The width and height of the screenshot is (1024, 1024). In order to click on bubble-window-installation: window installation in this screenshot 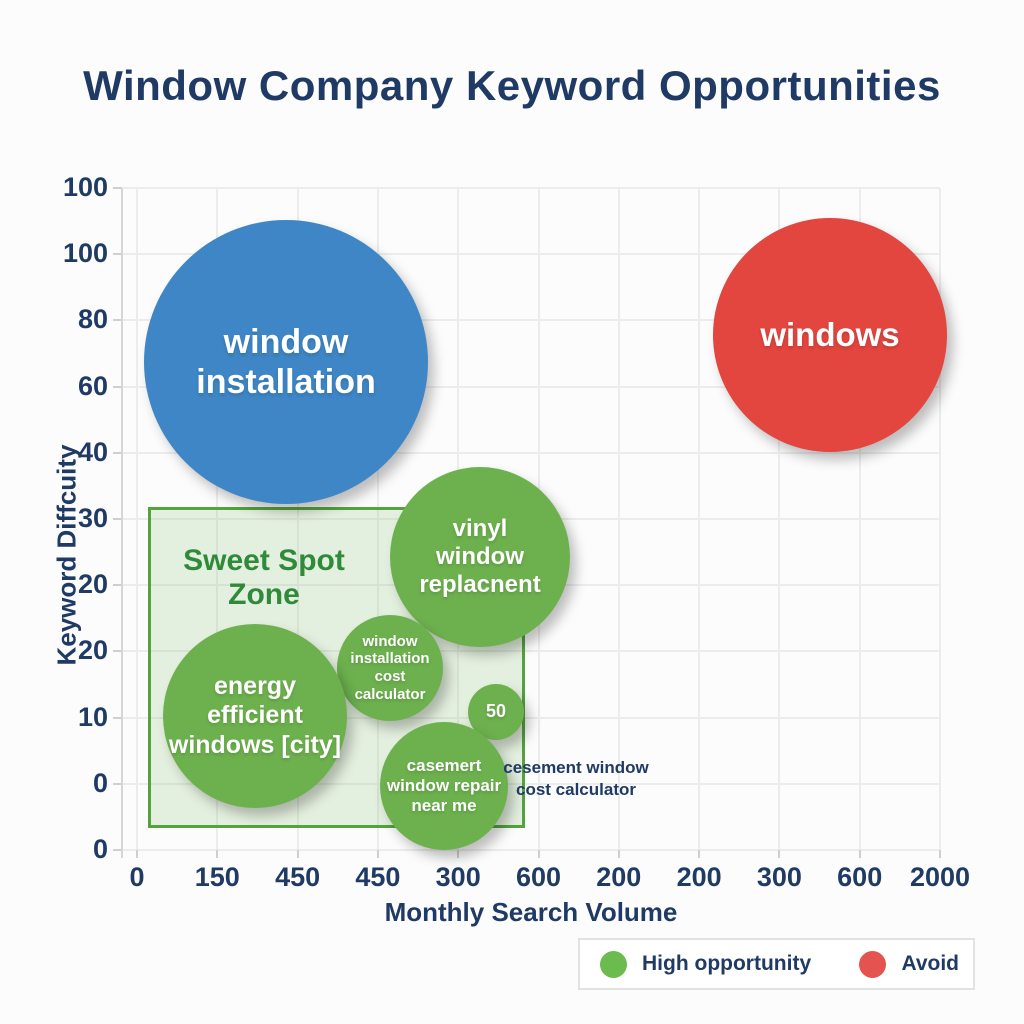, I will do `click(286, 362)`.